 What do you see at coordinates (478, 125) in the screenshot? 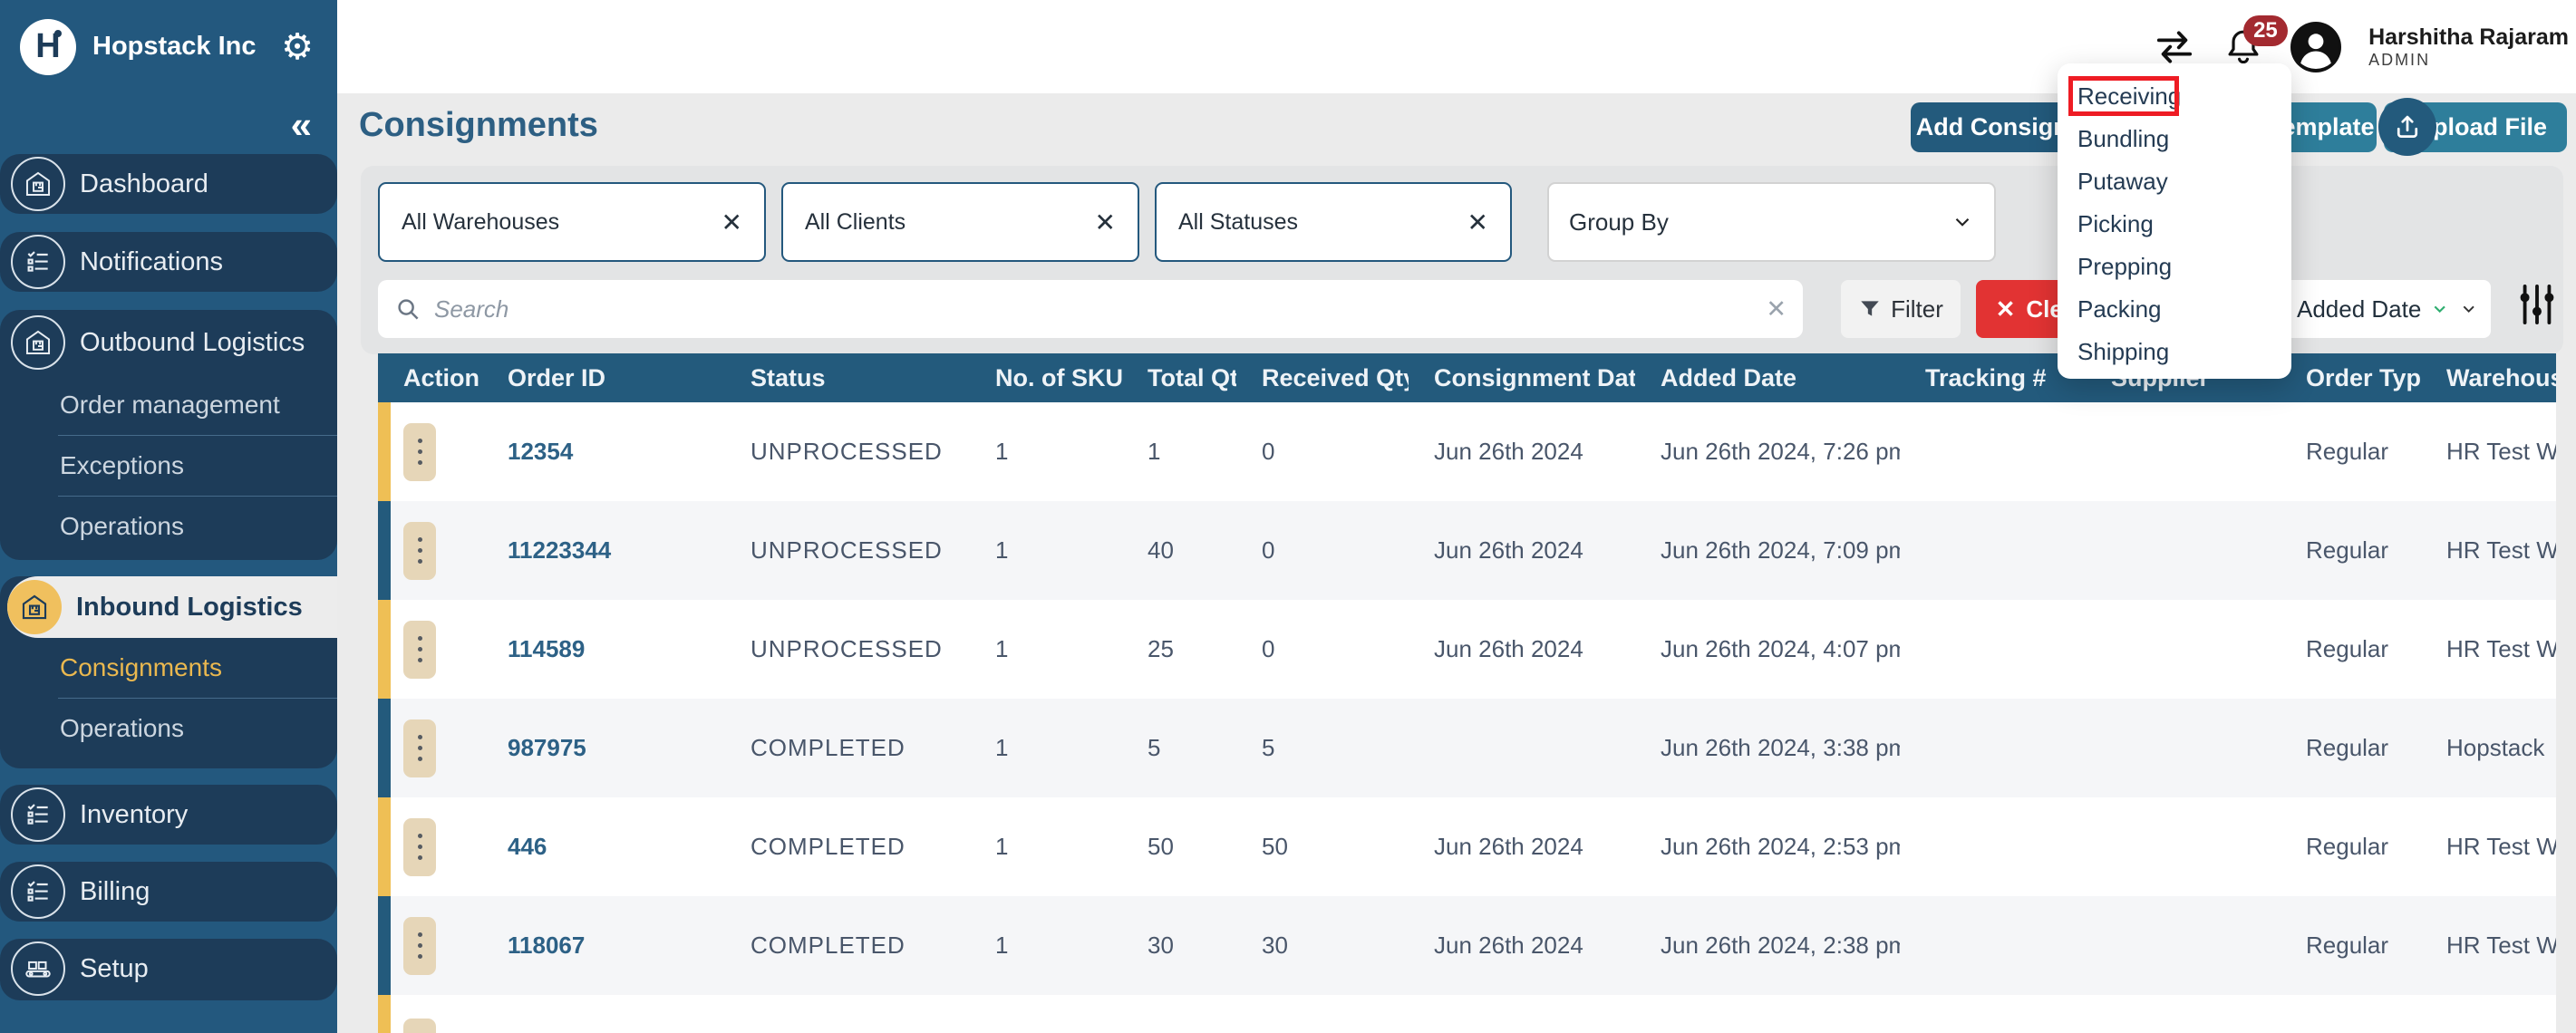
I see `page-title: Consignments` at bounding box center [478, 125].